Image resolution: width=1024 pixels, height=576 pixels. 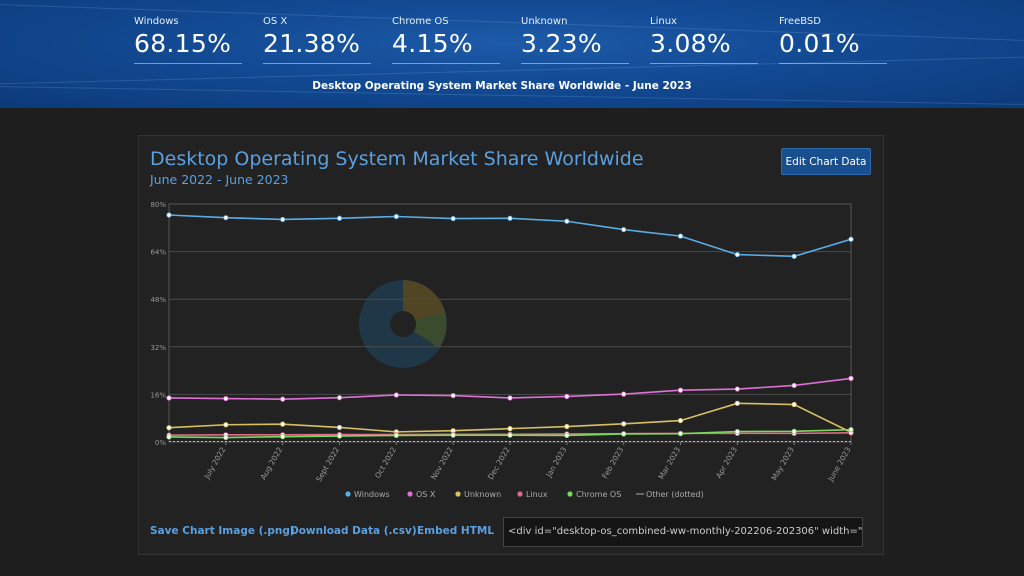 What do you see at coordinates (327, 464) in the screenshot?
I see `x-tick-label: Sept 2022` at bounding box center [327, 464].